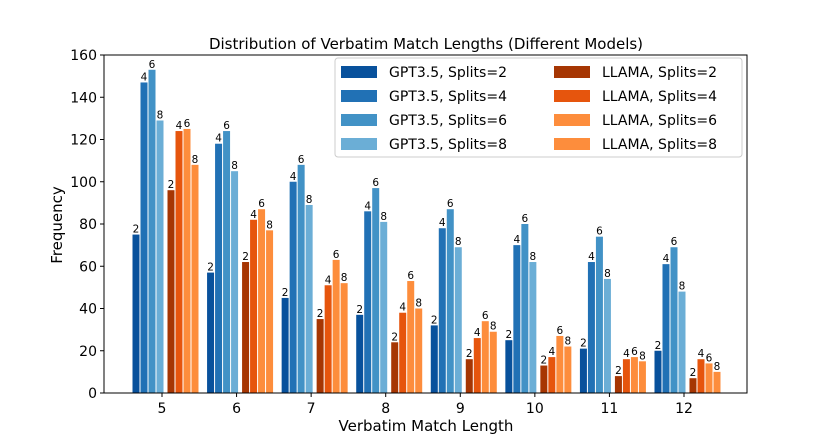  I want to click on bar-value-label-5-2: 4, so click(328, 280).